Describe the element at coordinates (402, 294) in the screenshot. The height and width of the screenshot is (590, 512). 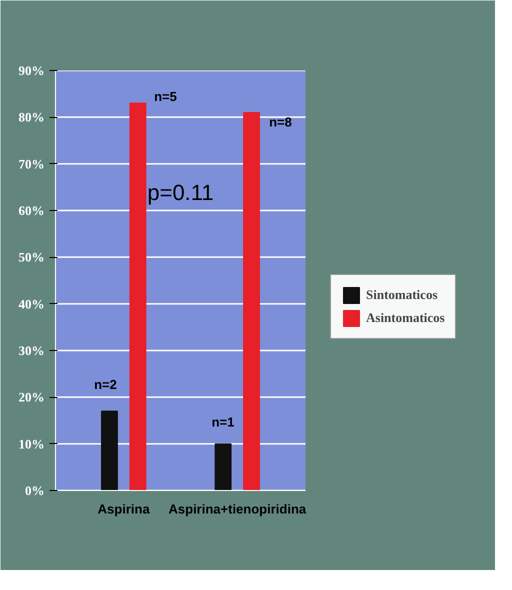
I see `legend-label: Sintomaticos` at that location.